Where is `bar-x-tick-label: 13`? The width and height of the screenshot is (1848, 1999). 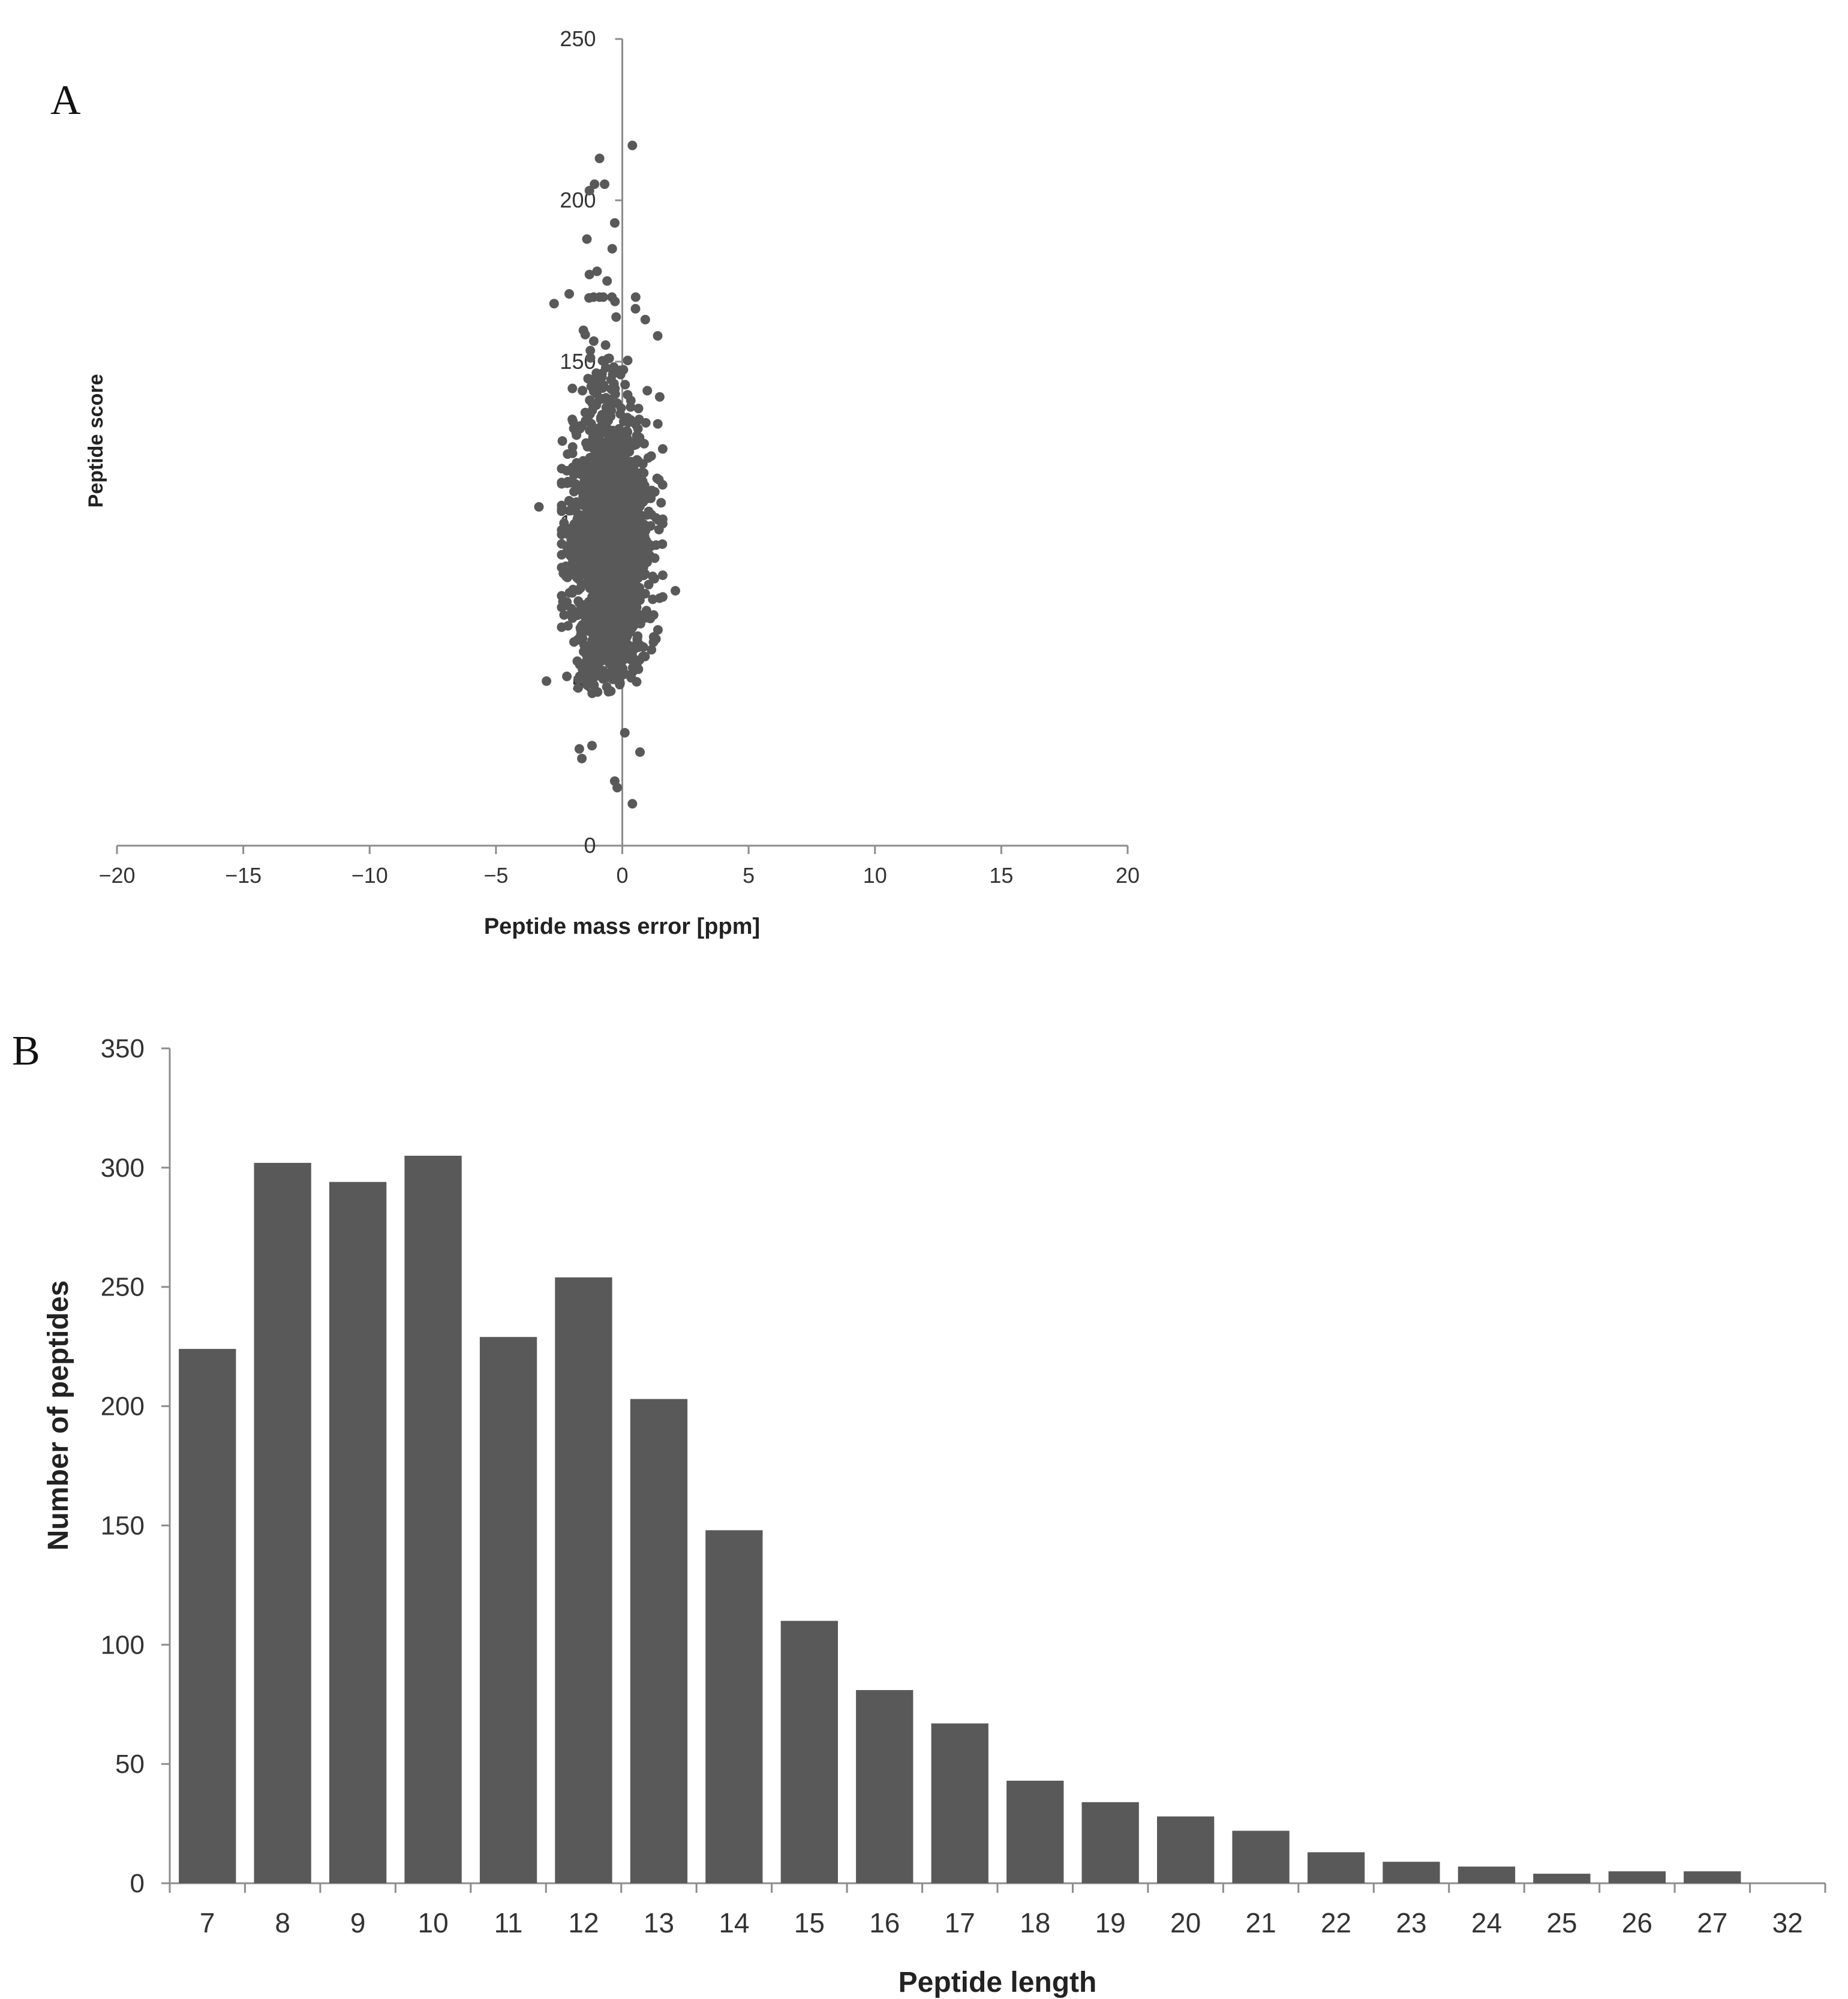 bar-x-tick-label: 13 is located at coordinates (659, 1922).